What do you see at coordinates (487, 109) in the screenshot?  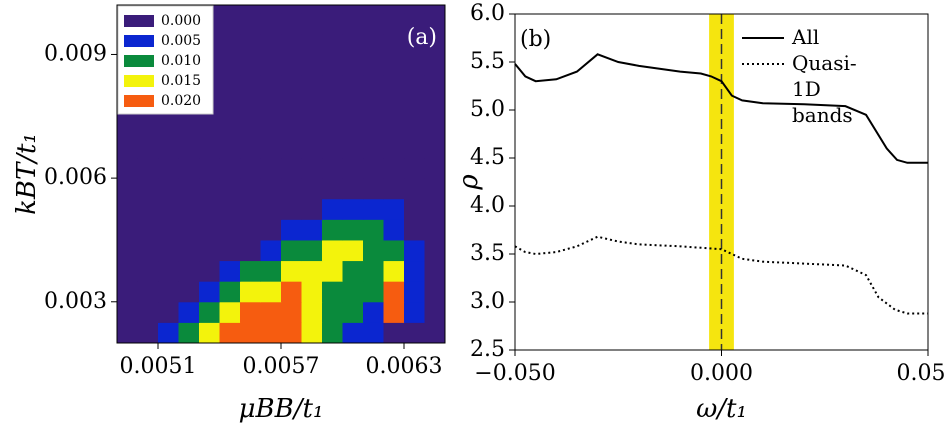 I see `y-tick-label: 5.0` at bounding box center [487, 109].